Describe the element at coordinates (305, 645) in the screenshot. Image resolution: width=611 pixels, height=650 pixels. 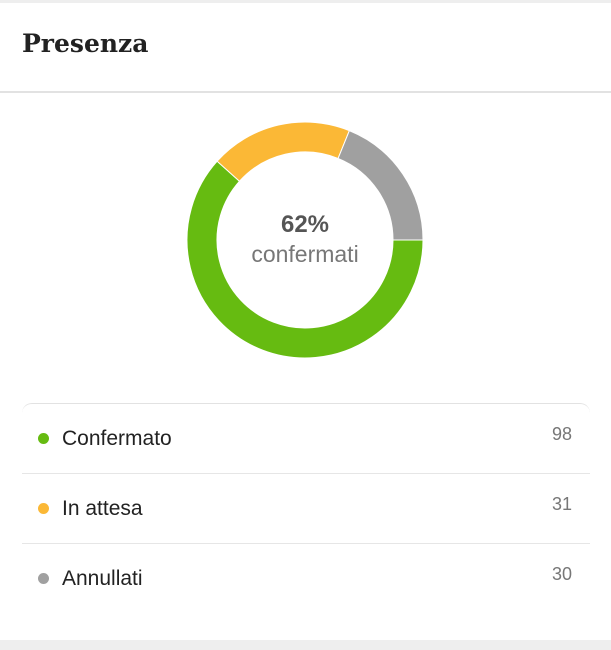
I see `bottom-separator` at that location.